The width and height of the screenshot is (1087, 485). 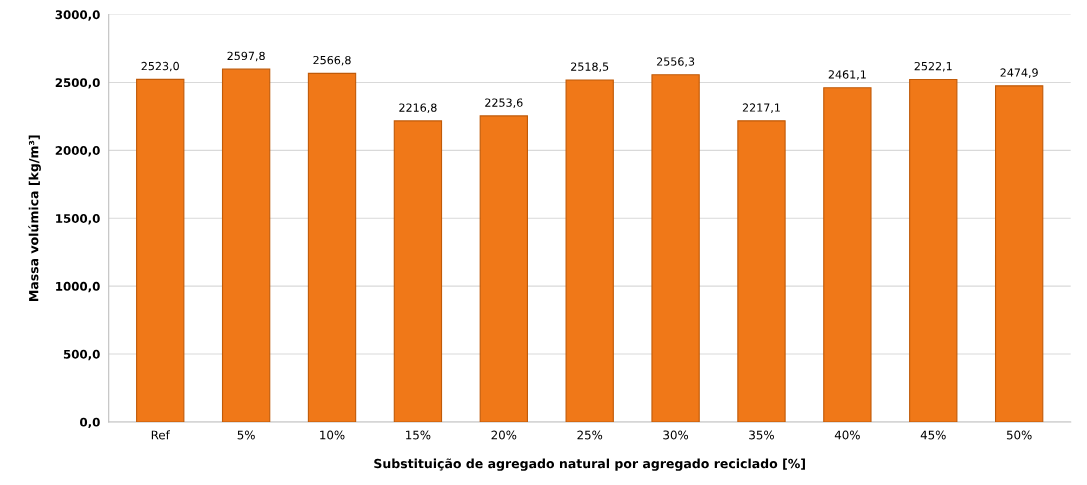 I want to click on y-tick-label: 2000,0, so click(x=77, y=151).